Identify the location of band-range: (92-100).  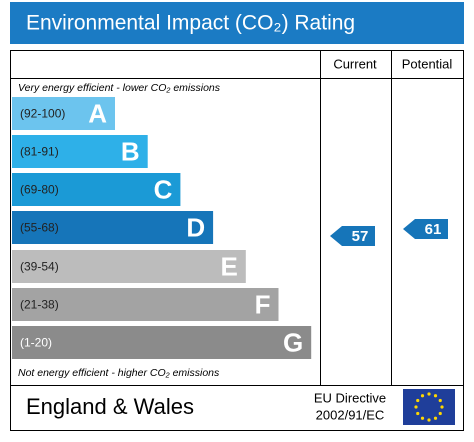
(42, 114).